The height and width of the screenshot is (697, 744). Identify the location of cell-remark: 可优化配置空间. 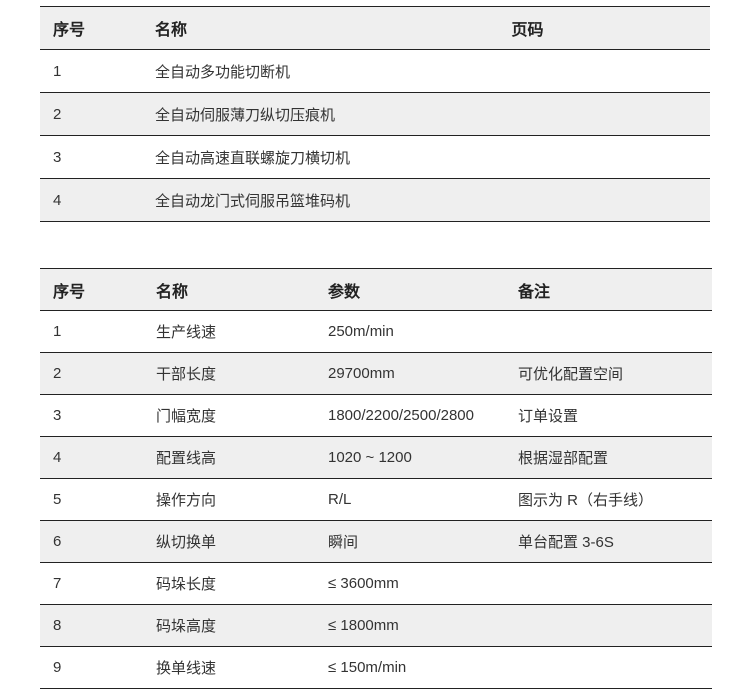
(615, 373).